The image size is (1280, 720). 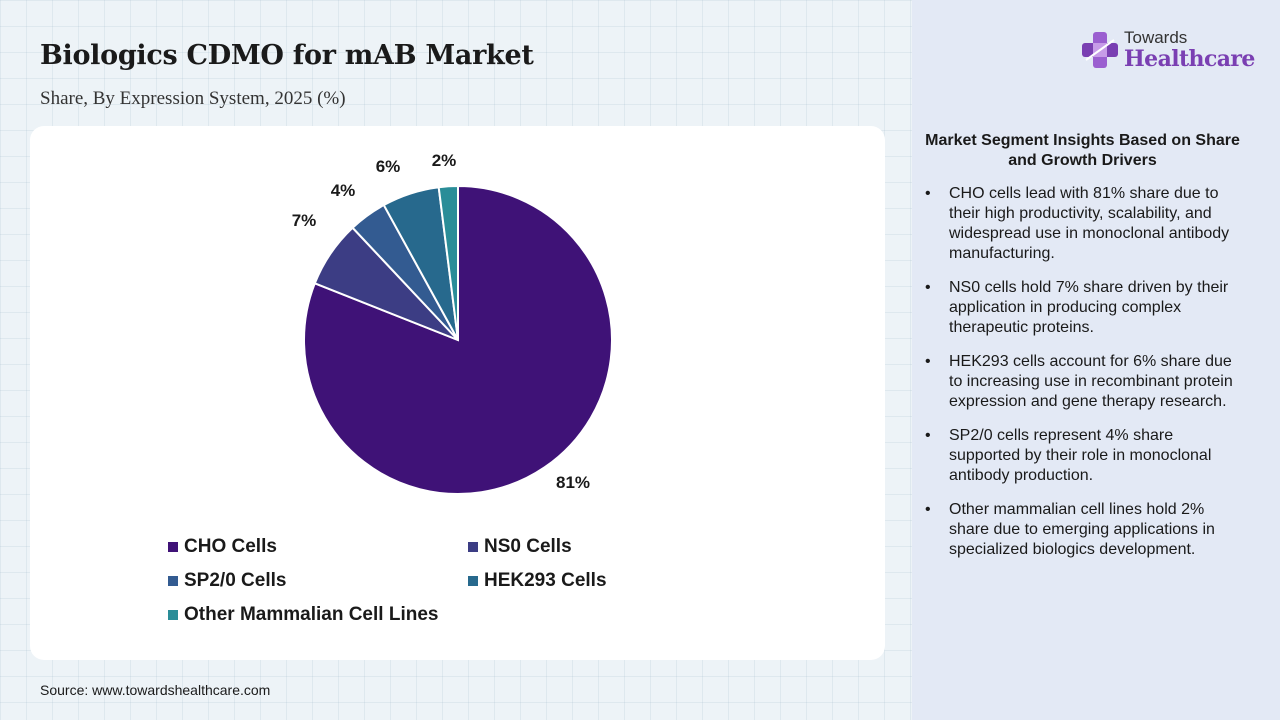 I want to click on legend-label: CHO Cells, so click(x=230, y=546).